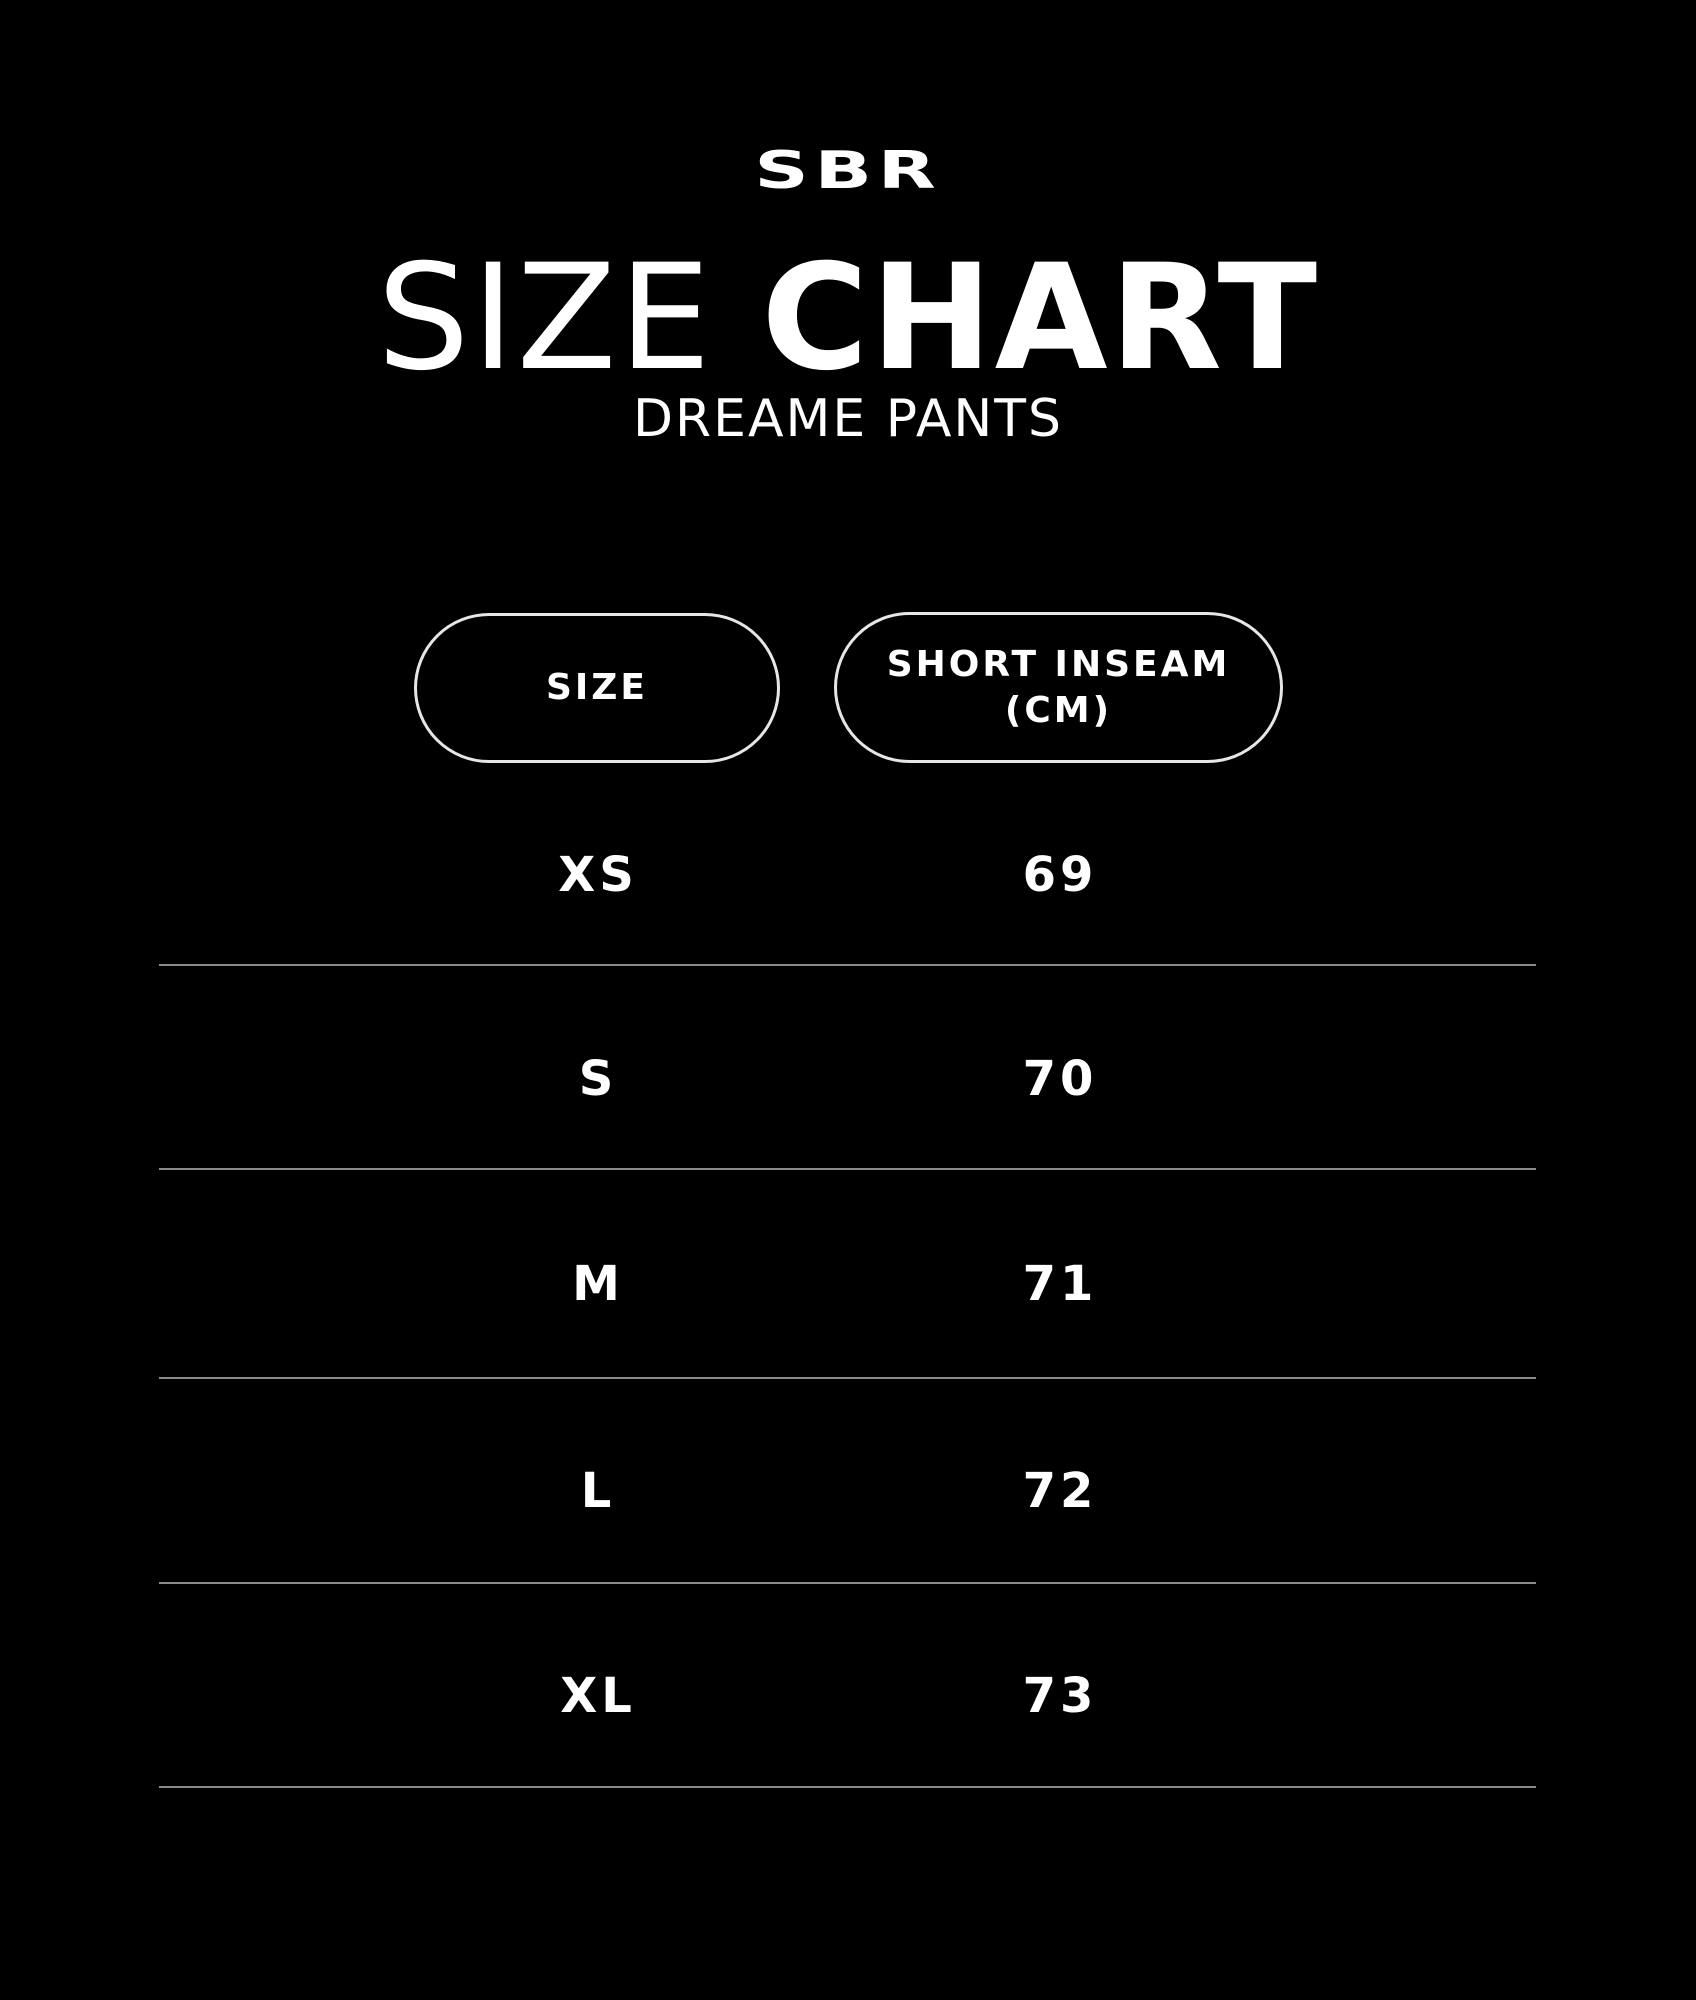 The image size is (1696, 2000). I want to click on header-inseam: SHORT INSEAM (CM), so click(1058, 687).